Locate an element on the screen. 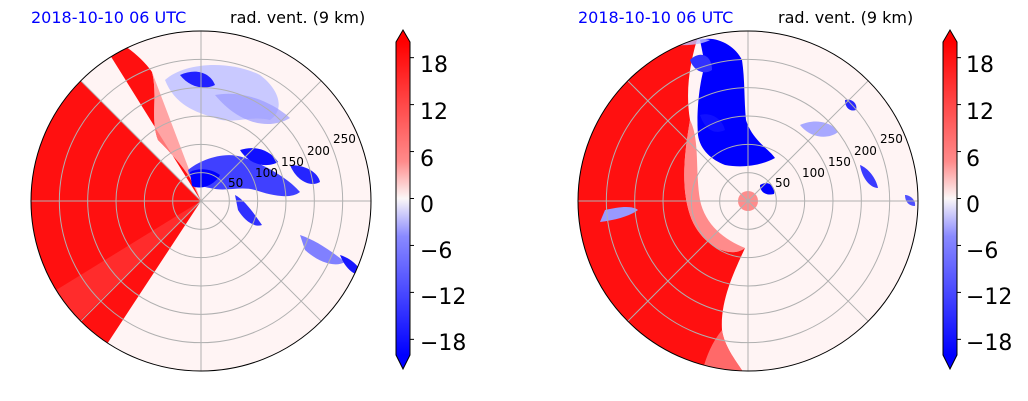 This screenshot has height=401, width=1028. right-colorbar-max-extend is located at coordinates (950, 36).